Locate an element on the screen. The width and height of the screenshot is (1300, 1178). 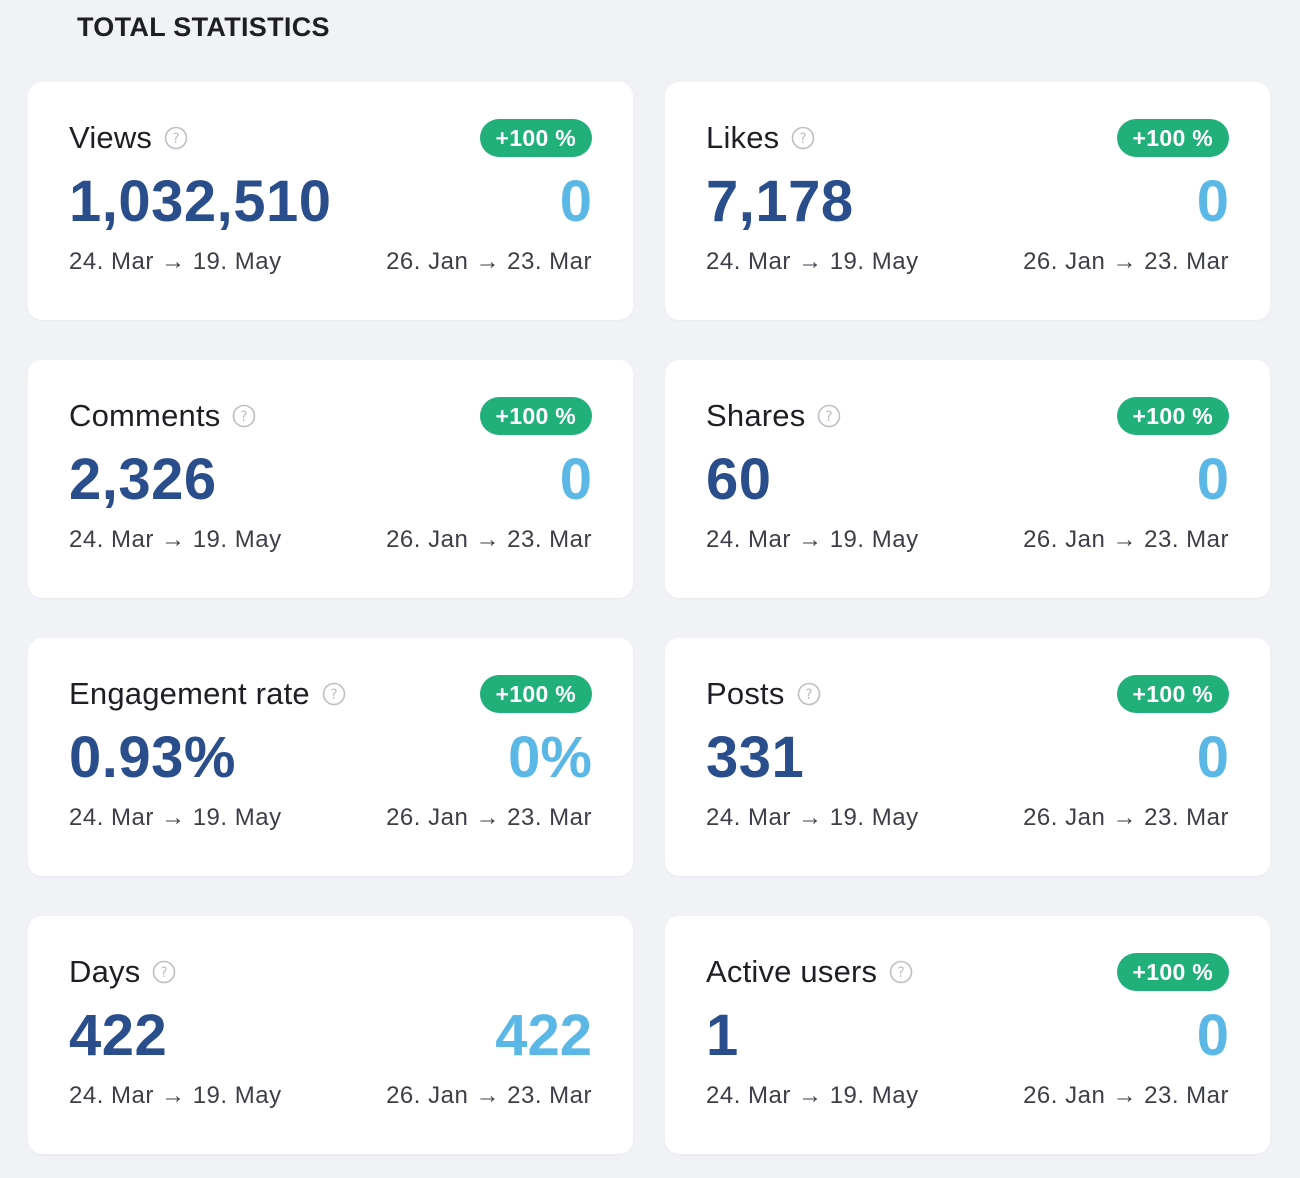
card-header: Likes ? +100 % is located at coordinates (967, 138).